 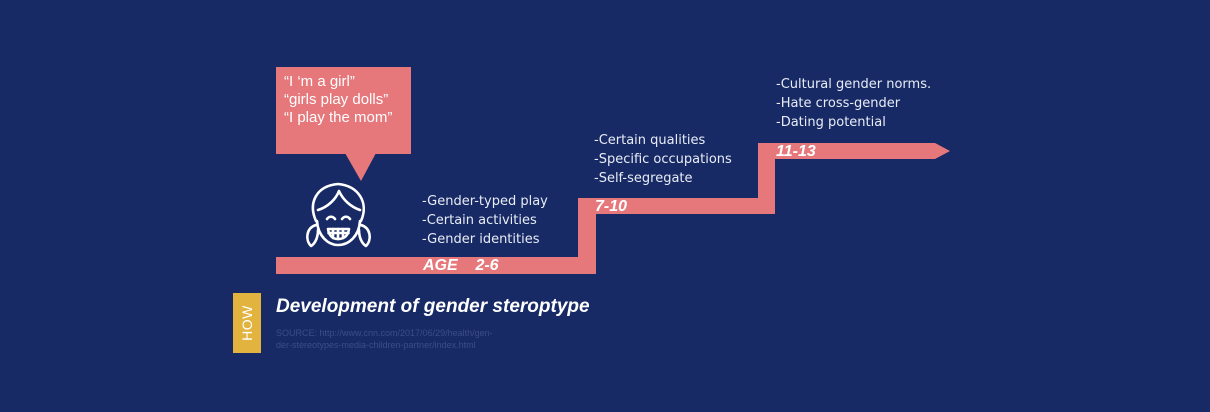 I want to click on speech-line: “I ‘m a girl”, so click(x=319, y=81).